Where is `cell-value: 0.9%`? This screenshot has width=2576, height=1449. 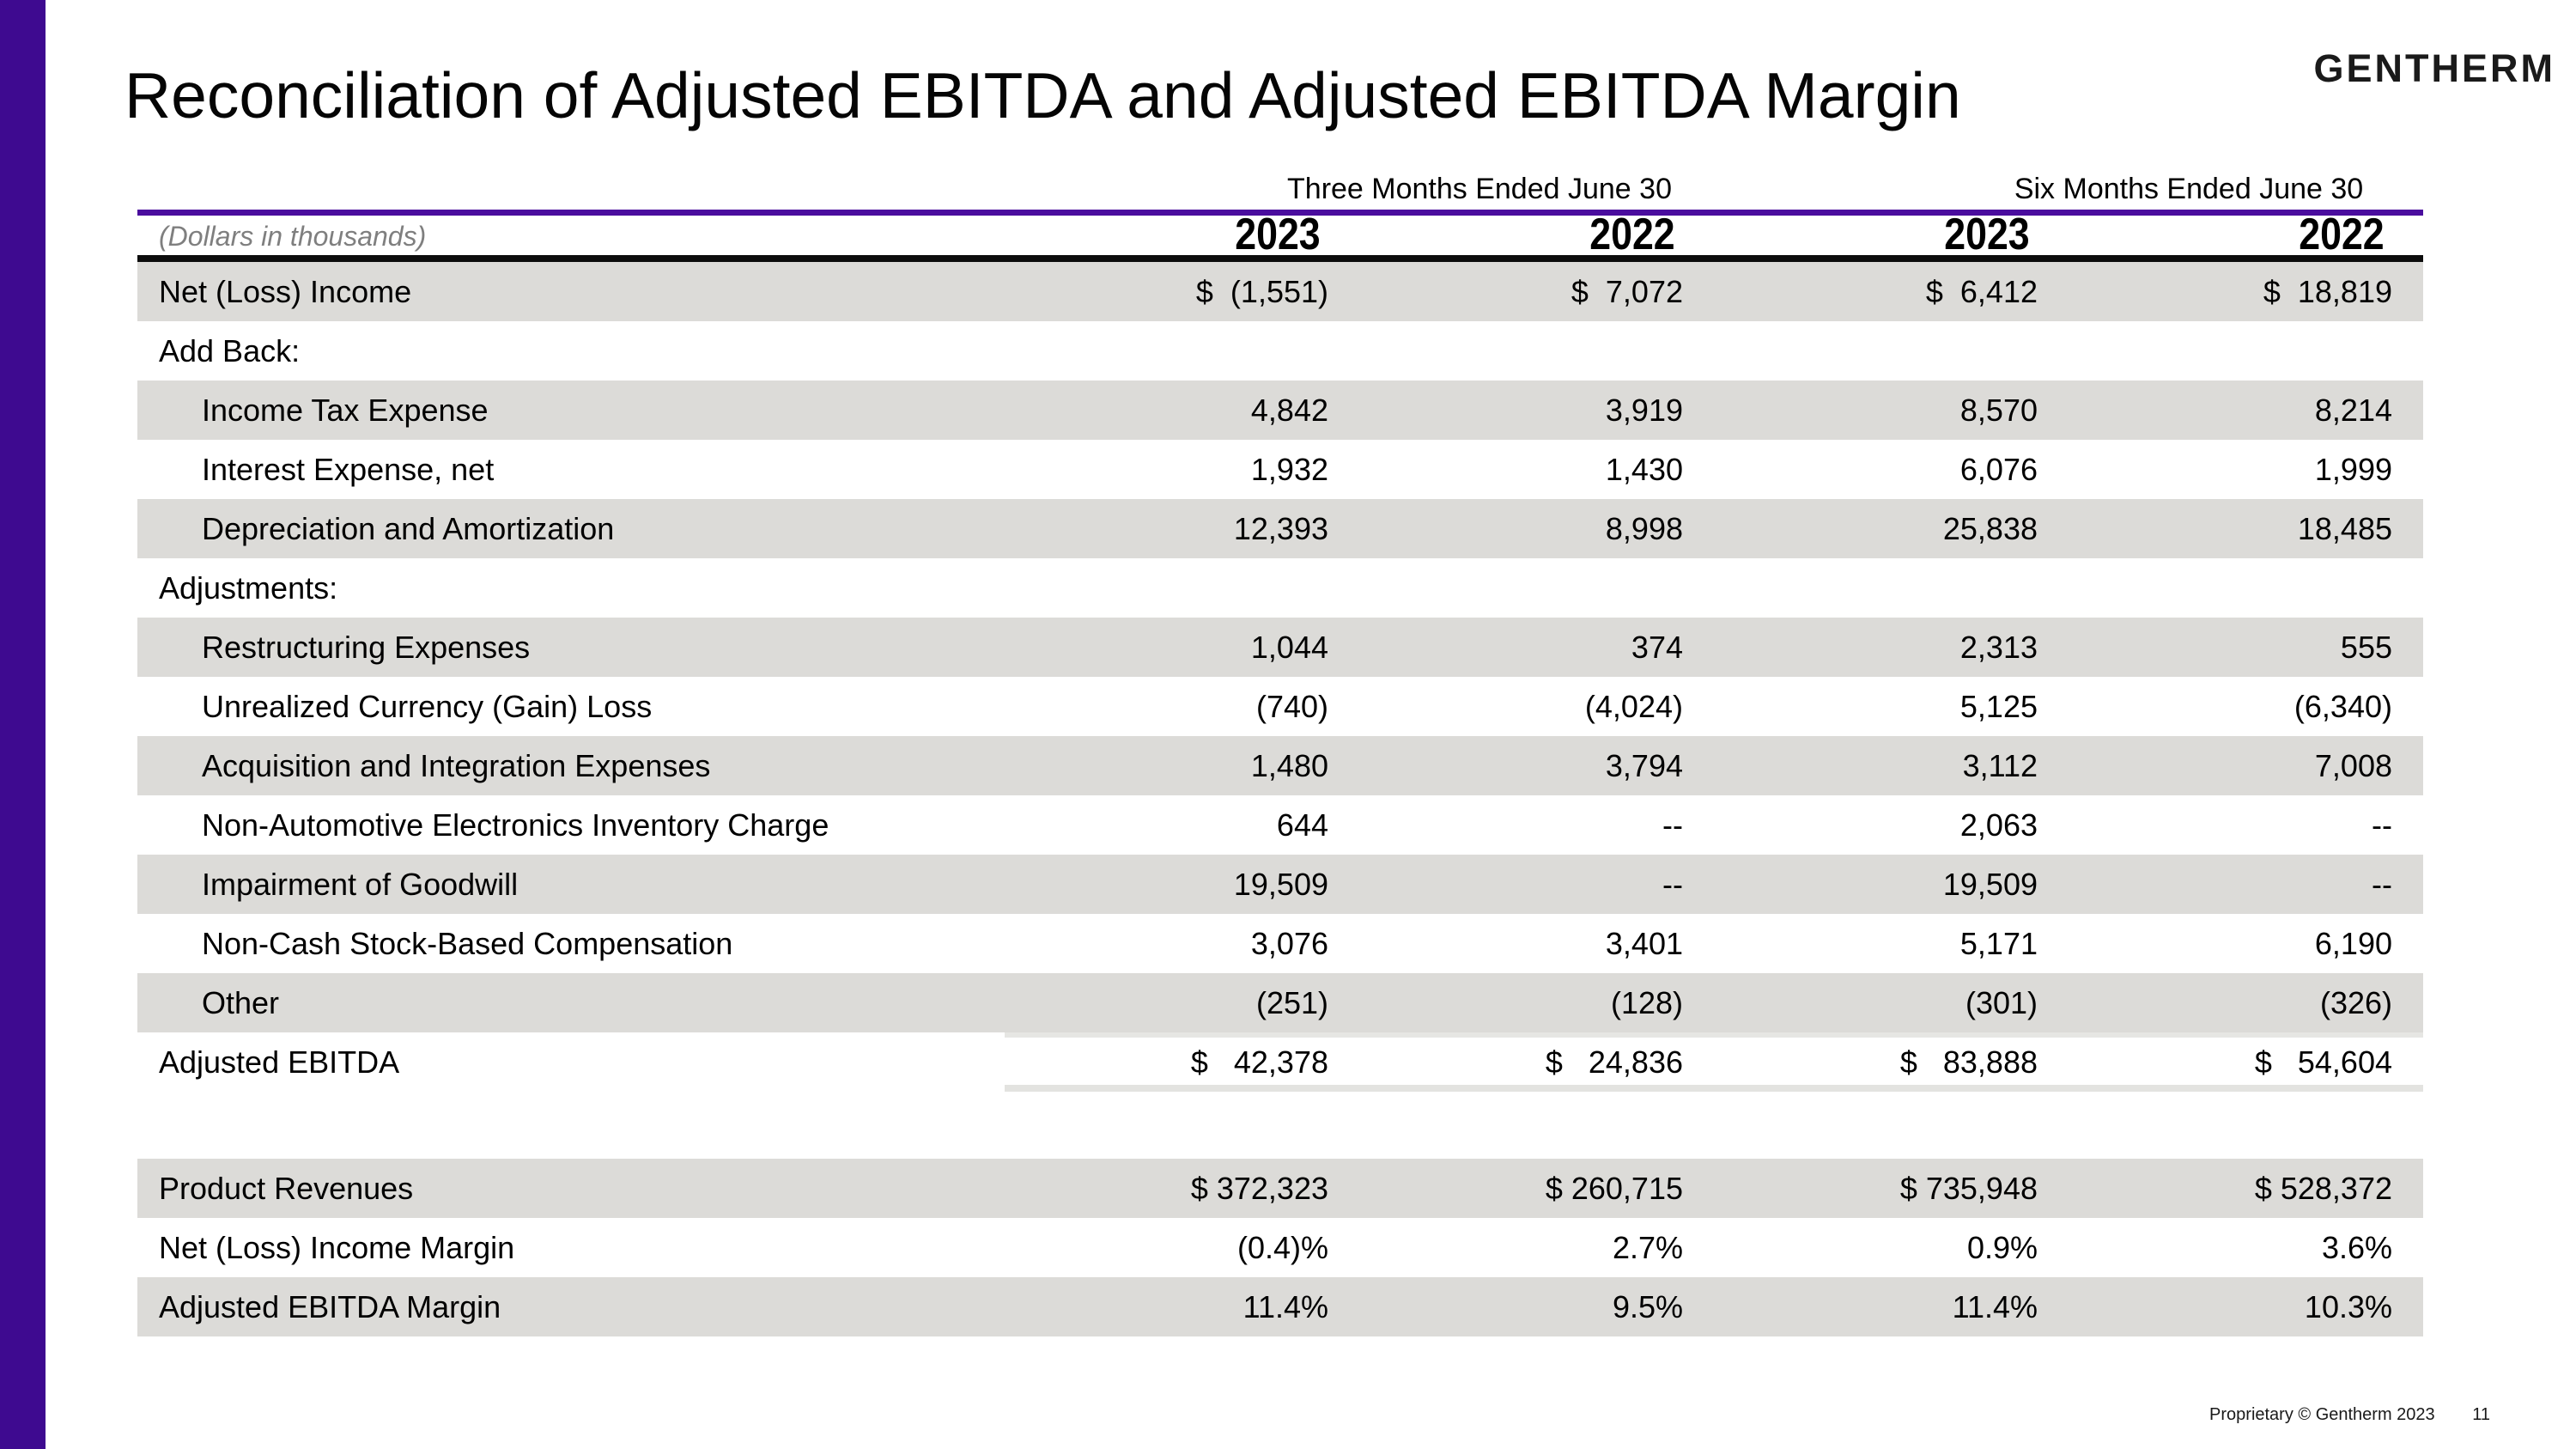 cell-value: 0.9% is located at coordinates (2002, 1247).